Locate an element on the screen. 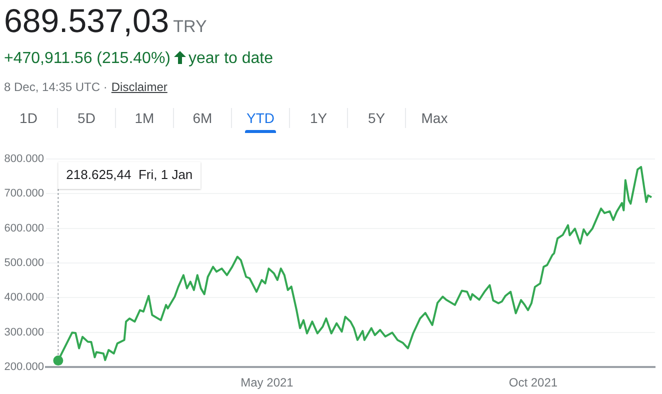 This screenshot has height=394, width=662. y-tick-label: 500.000 is located at coordinates (24, 263).